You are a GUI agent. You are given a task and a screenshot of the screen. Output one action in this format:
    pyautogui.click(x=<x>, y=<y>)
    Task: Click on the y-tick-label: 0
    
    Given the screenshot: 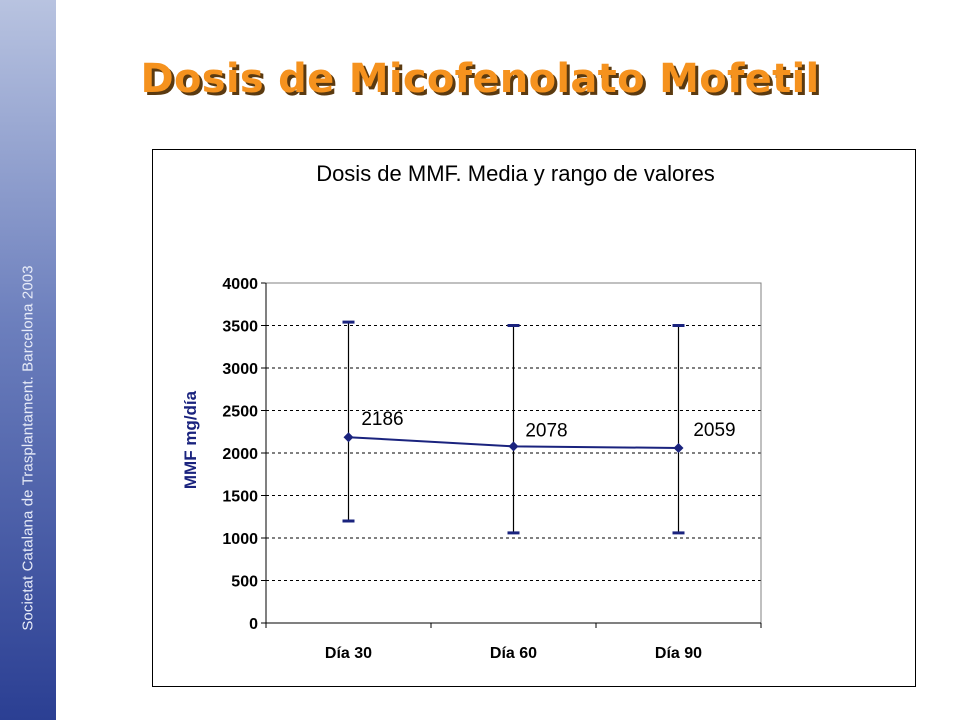 What is the action you would take?
    pyautogui.click(x=253, y=624)
    